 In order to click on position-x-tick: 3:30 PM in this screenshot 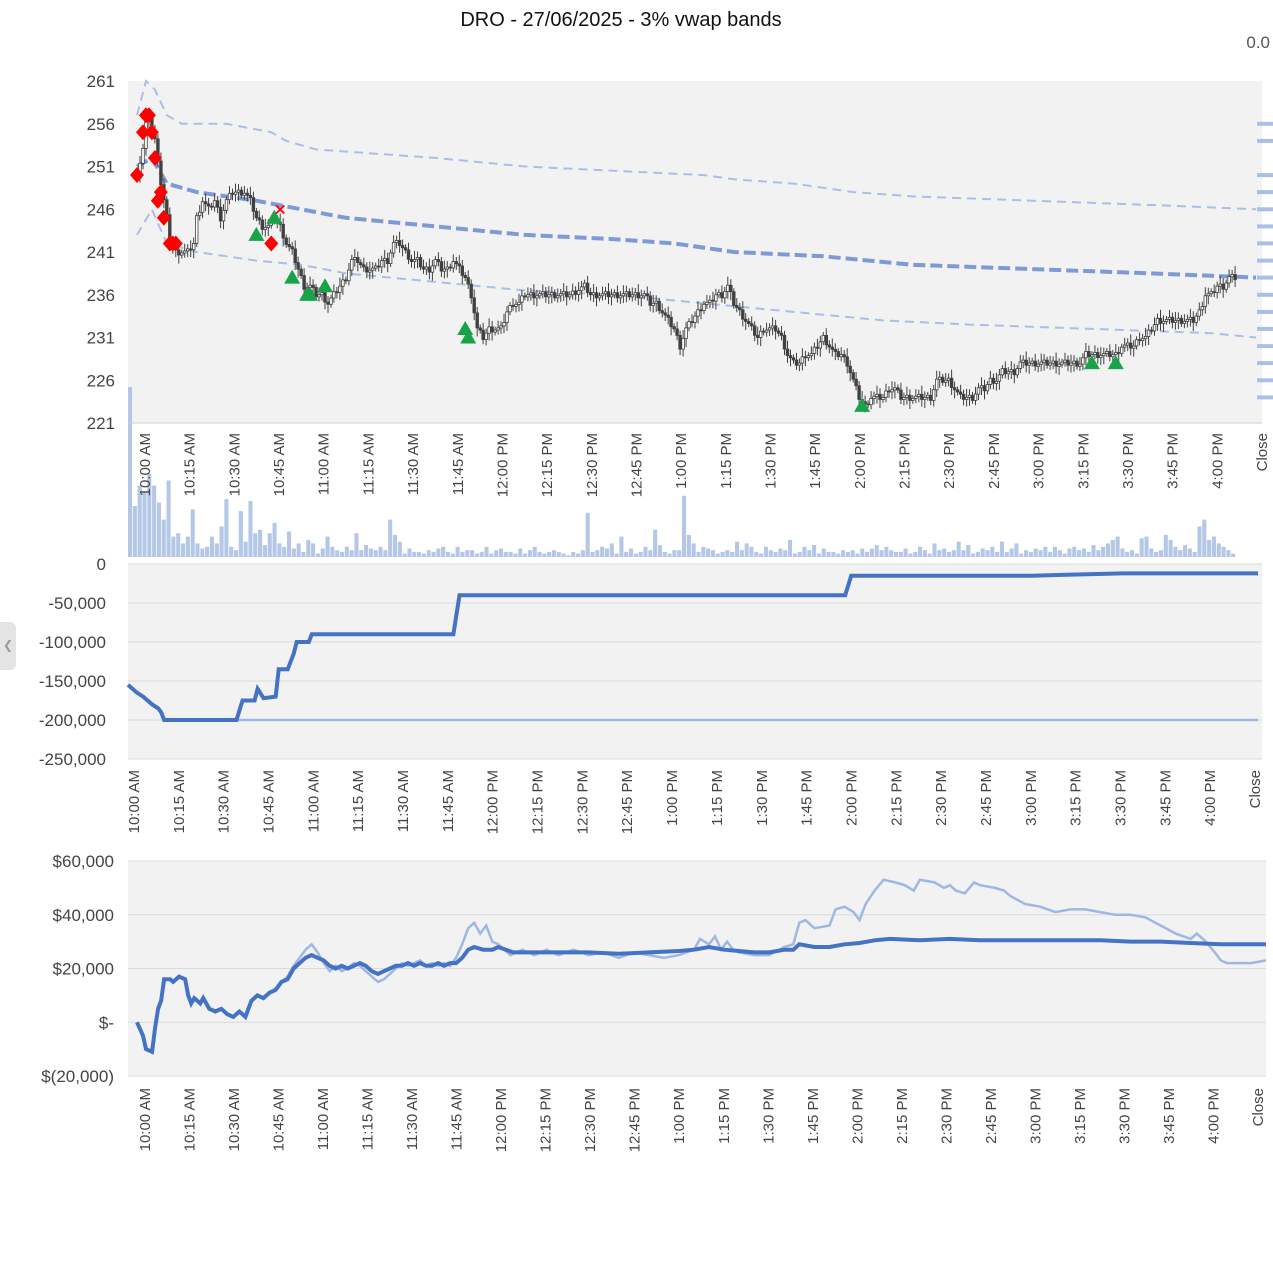, I will do `click(1121, 798)`.